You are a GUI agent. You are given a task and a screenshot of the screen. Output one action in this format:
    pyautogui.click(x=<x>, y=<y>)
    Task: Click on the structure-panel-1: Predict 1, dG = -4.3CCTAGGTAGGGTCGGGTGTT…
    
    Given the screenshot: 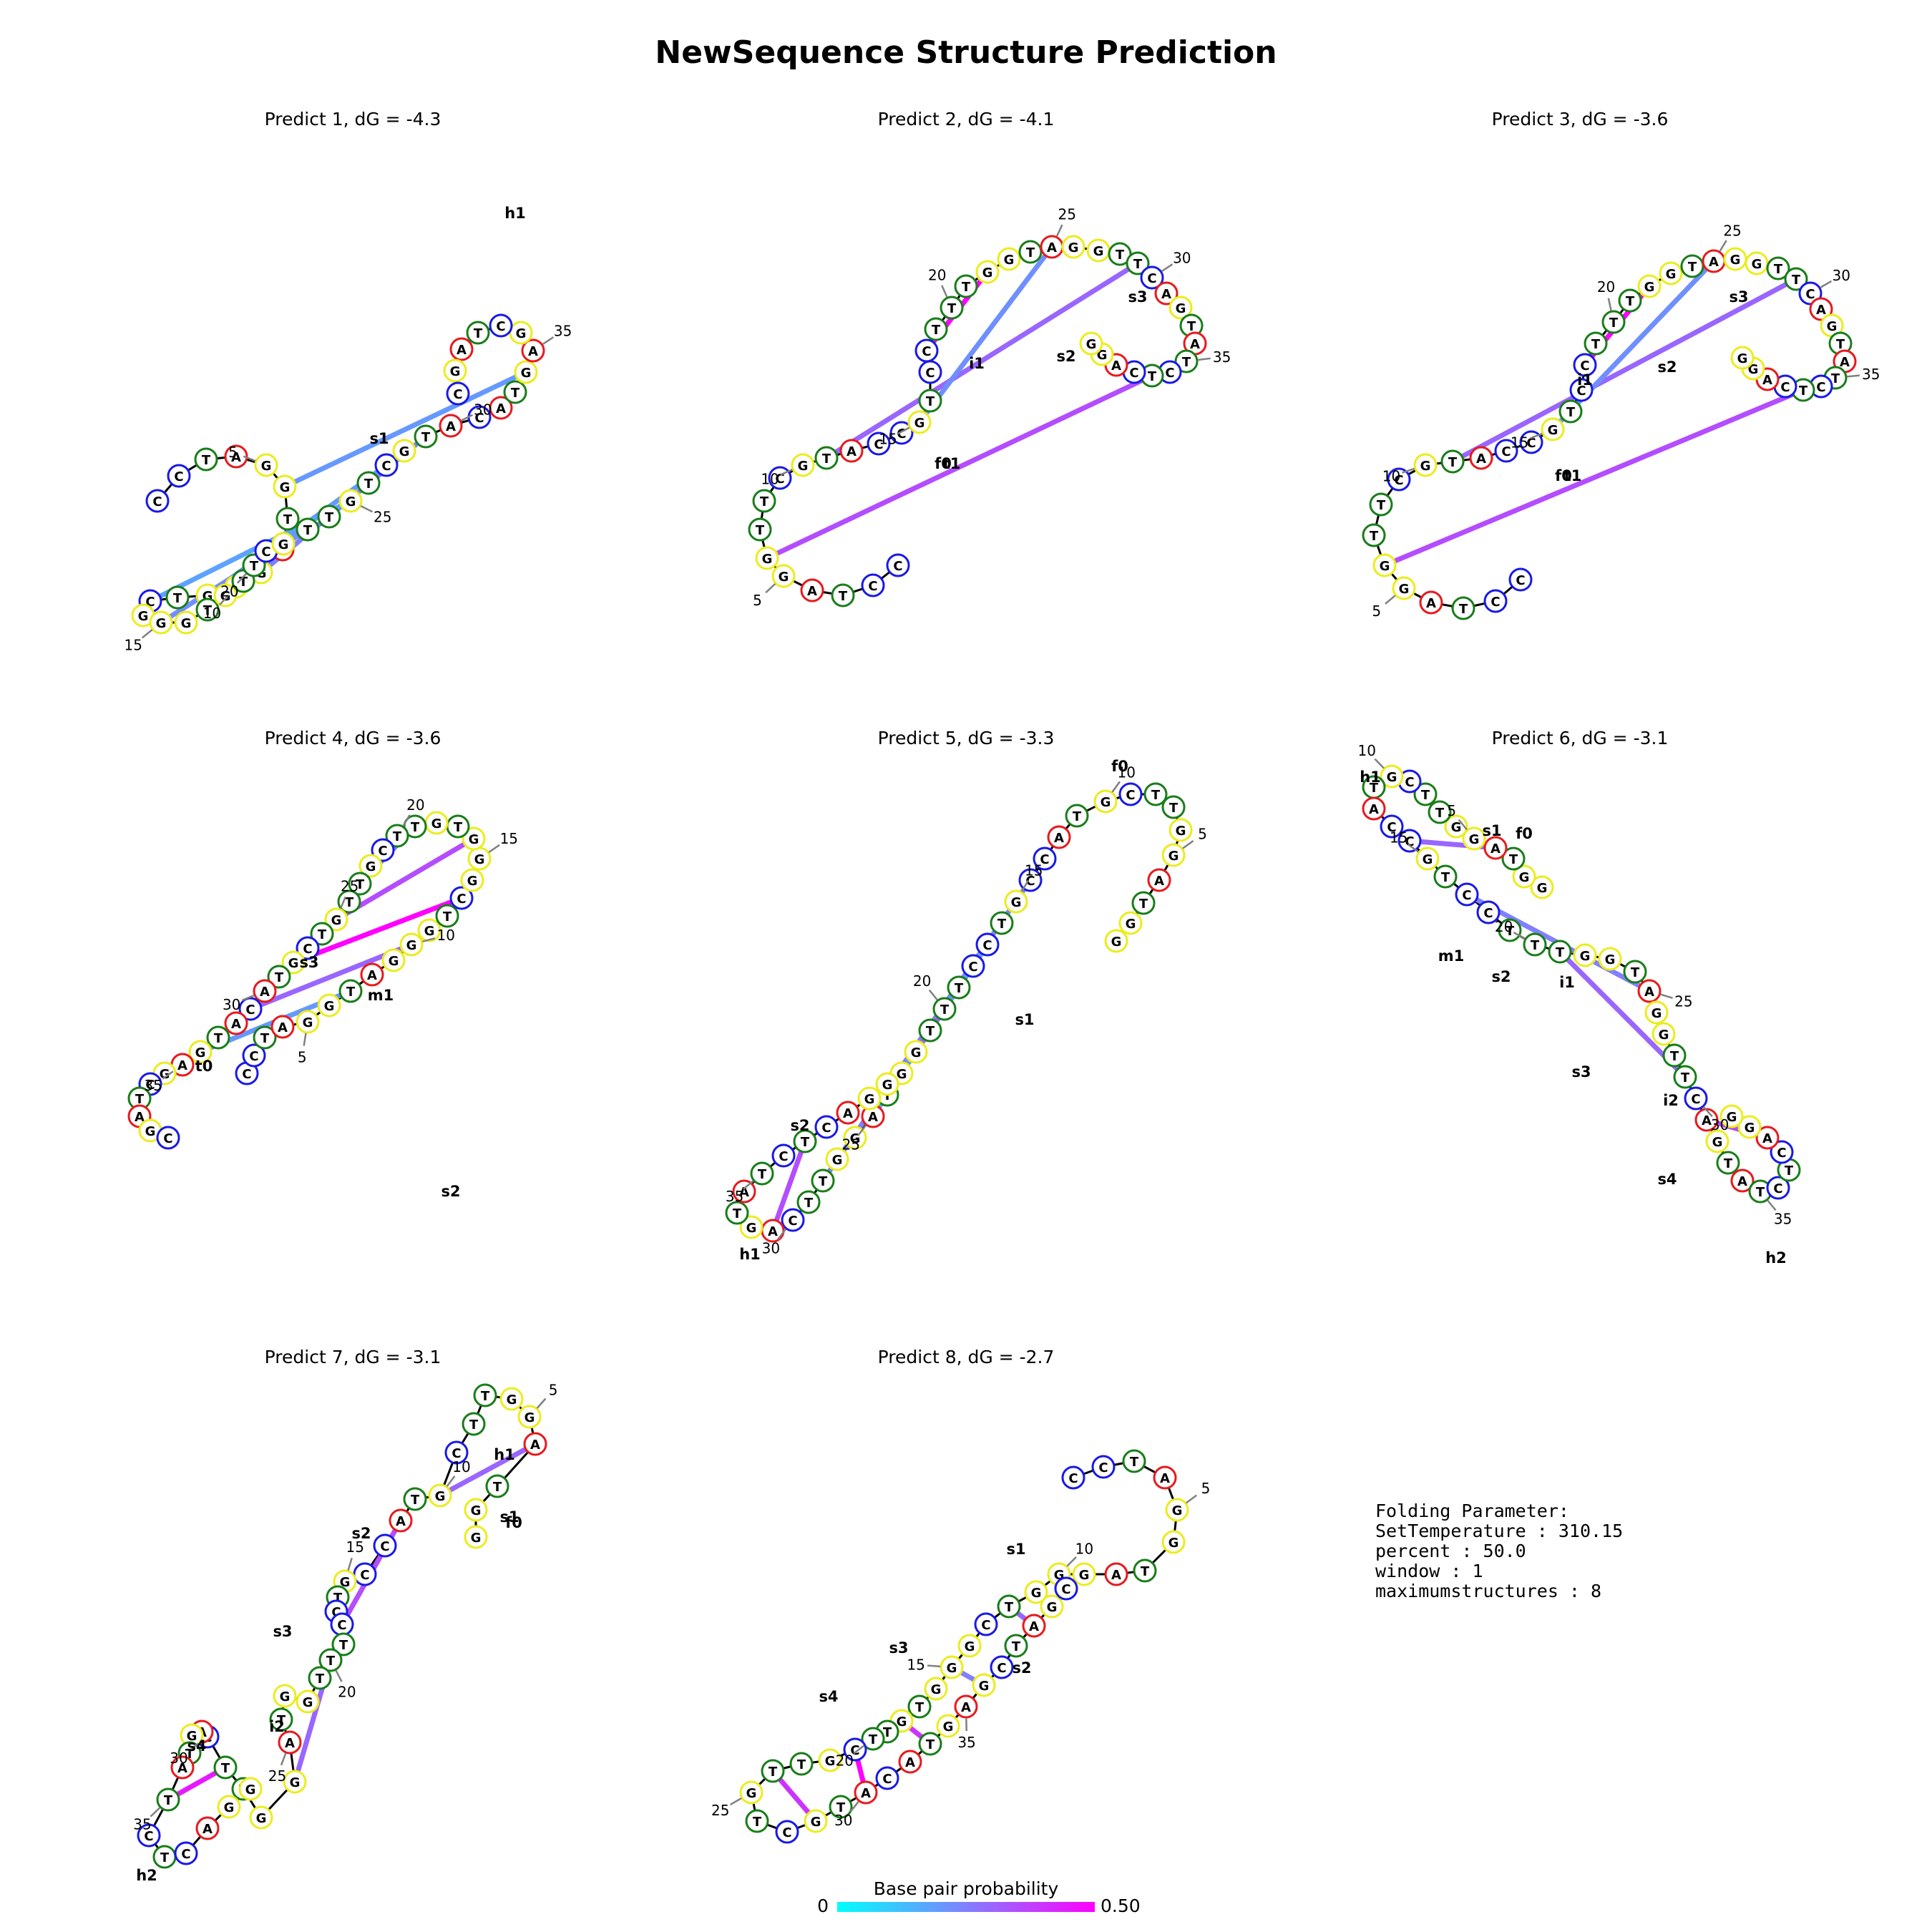 What is the action you would take?
    pyautogui.click(x=348, y=381)
    